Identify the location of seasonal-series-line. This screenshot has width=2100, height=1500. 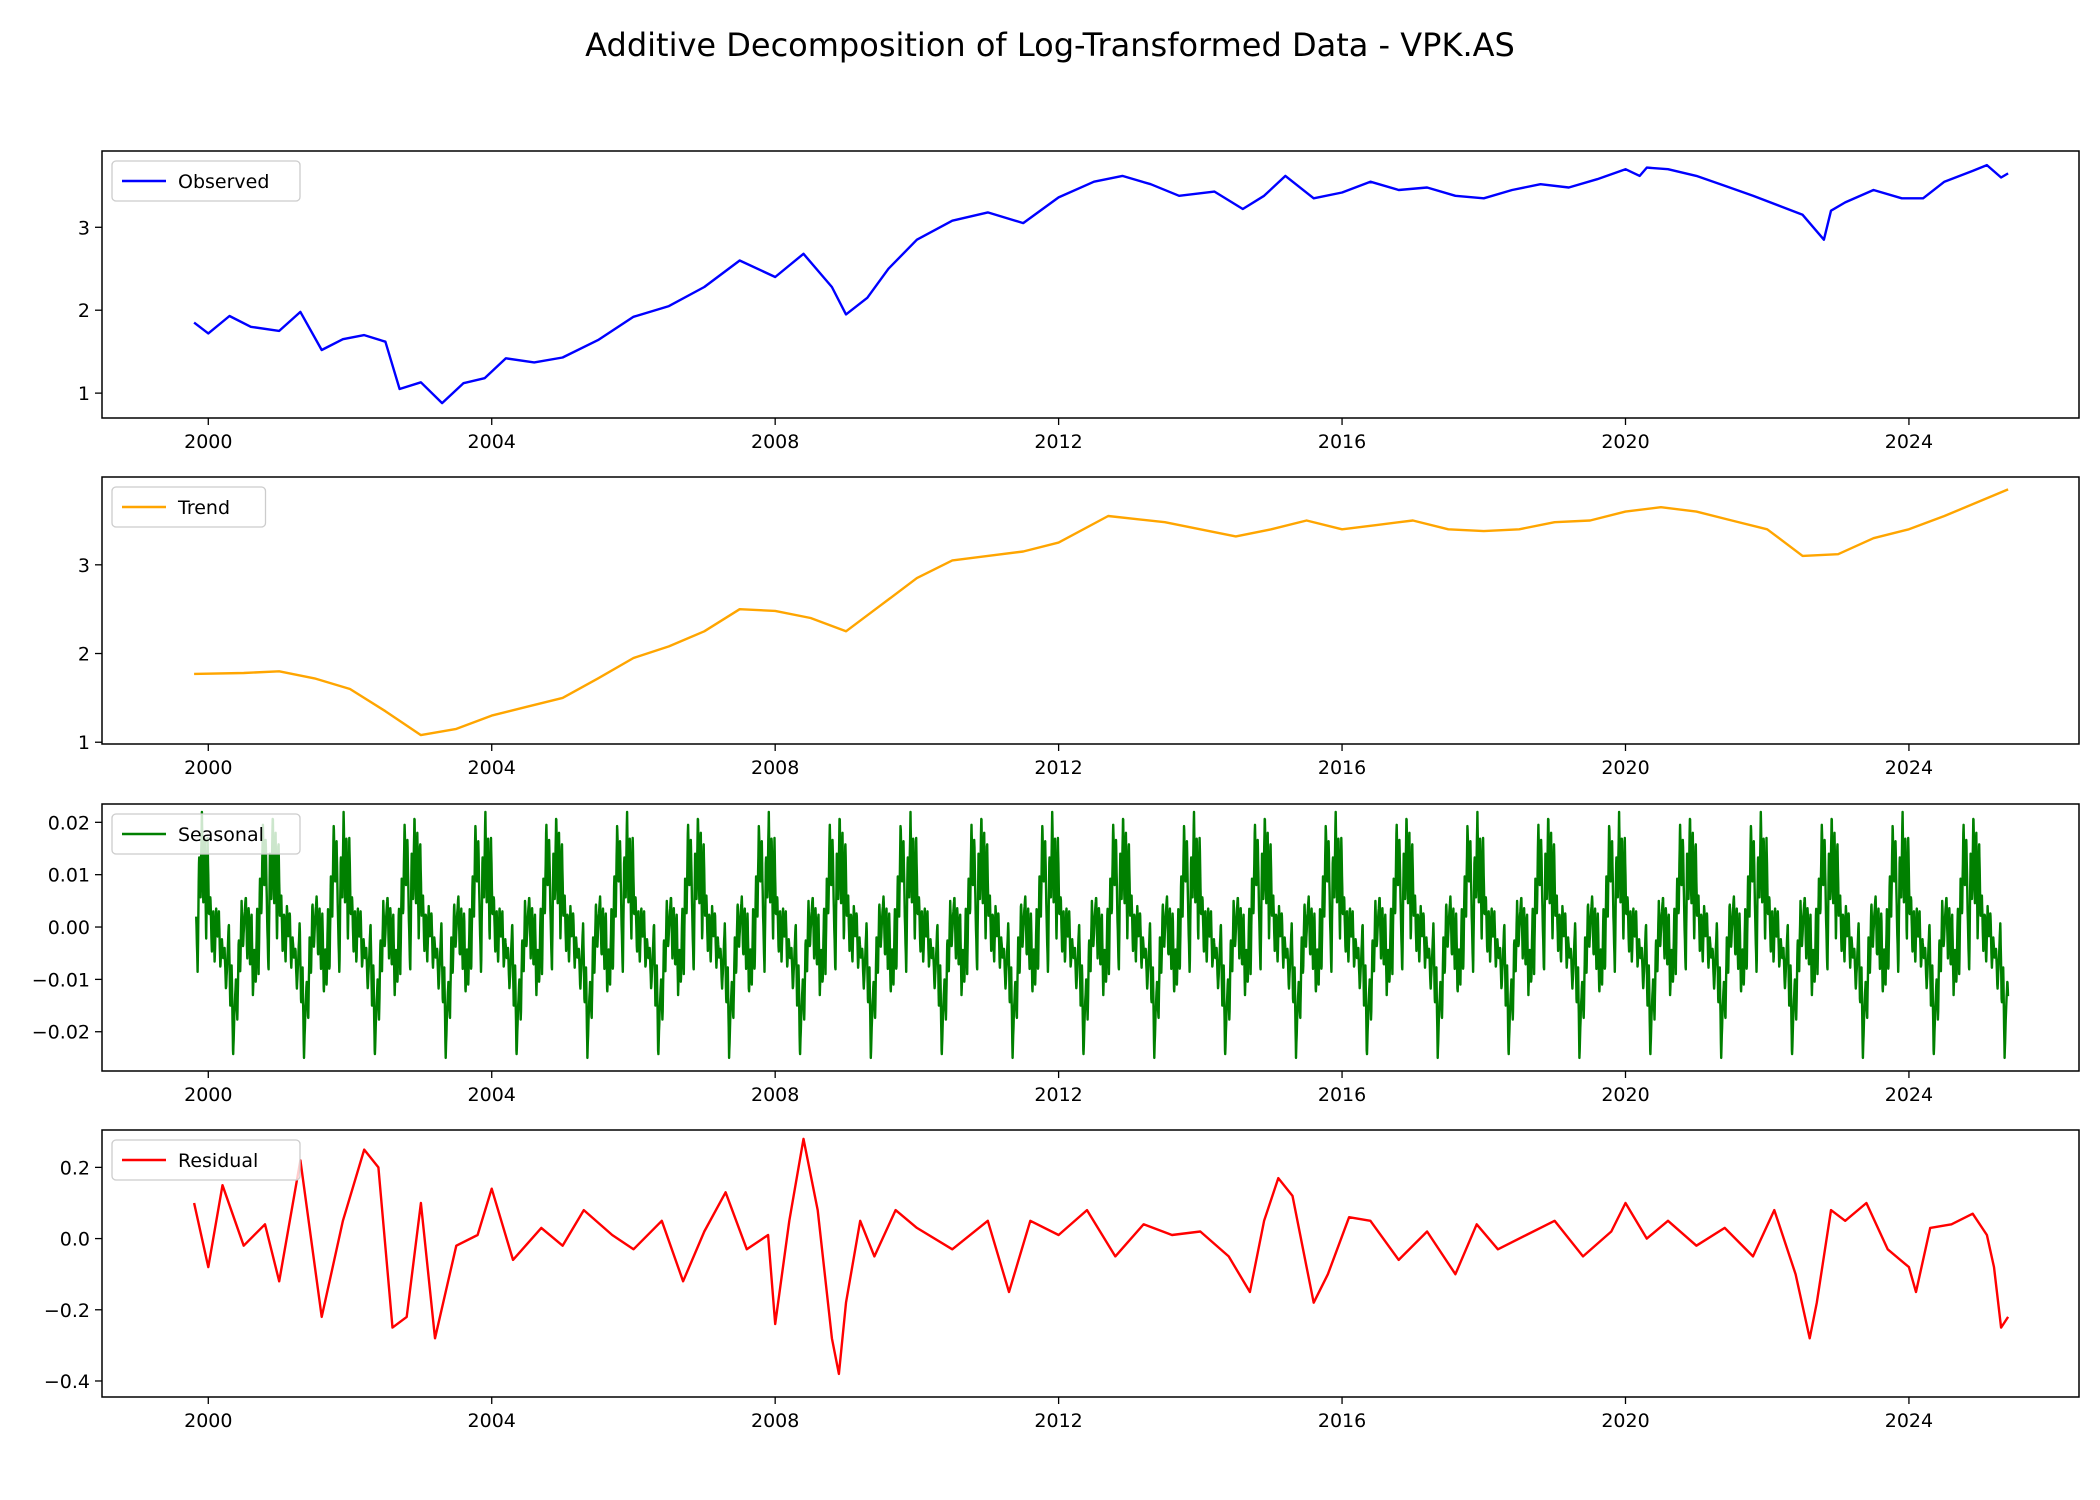
(1102, 935).